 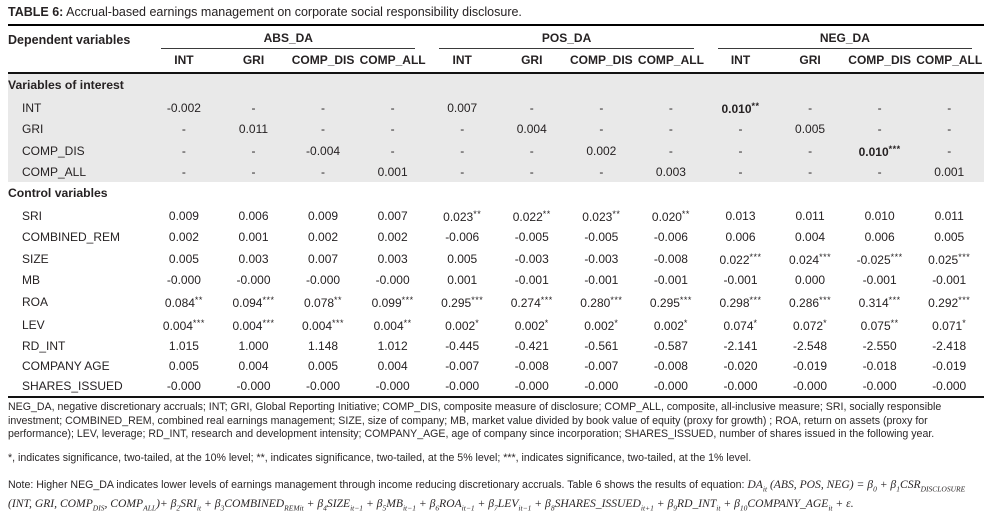 I want to click on column-header-abs_da-int: INT, so click(x=184, y=61).